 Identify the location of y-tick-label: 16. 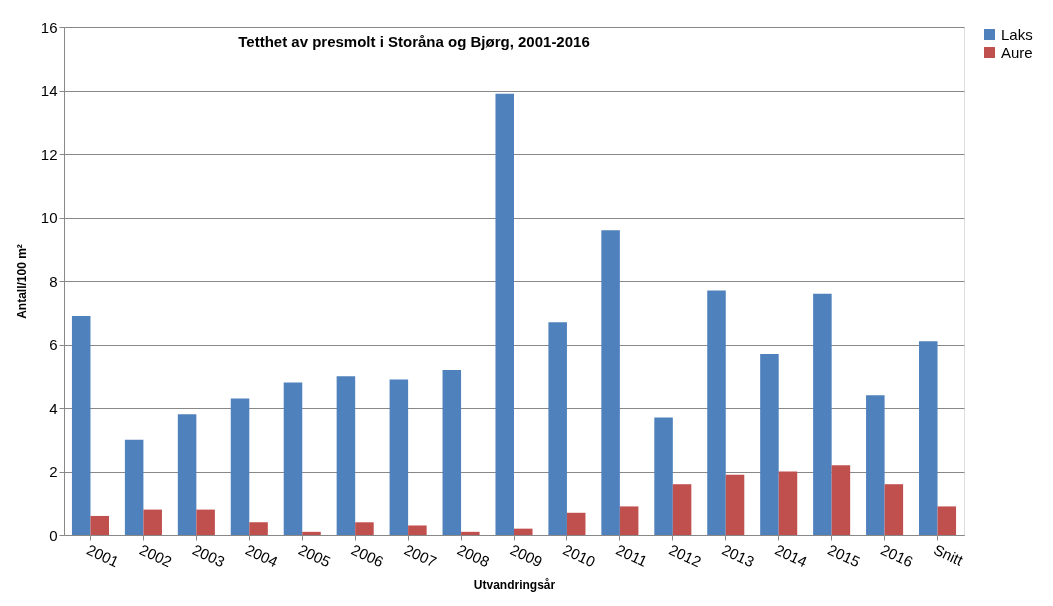
(49, 27).